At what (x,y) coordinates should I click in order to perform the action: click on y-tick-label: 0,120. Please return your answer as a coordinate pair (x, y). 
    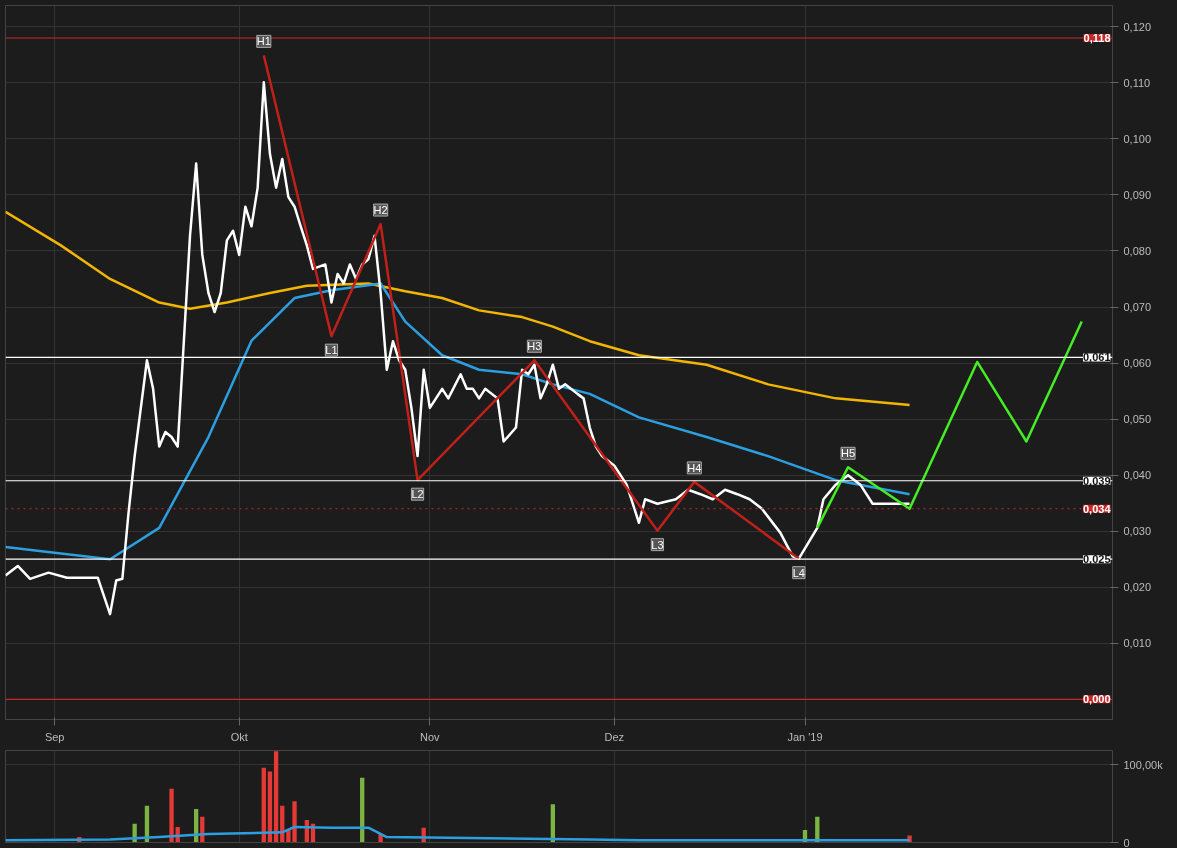
    Looking at the image, I should click on (1137, 26).